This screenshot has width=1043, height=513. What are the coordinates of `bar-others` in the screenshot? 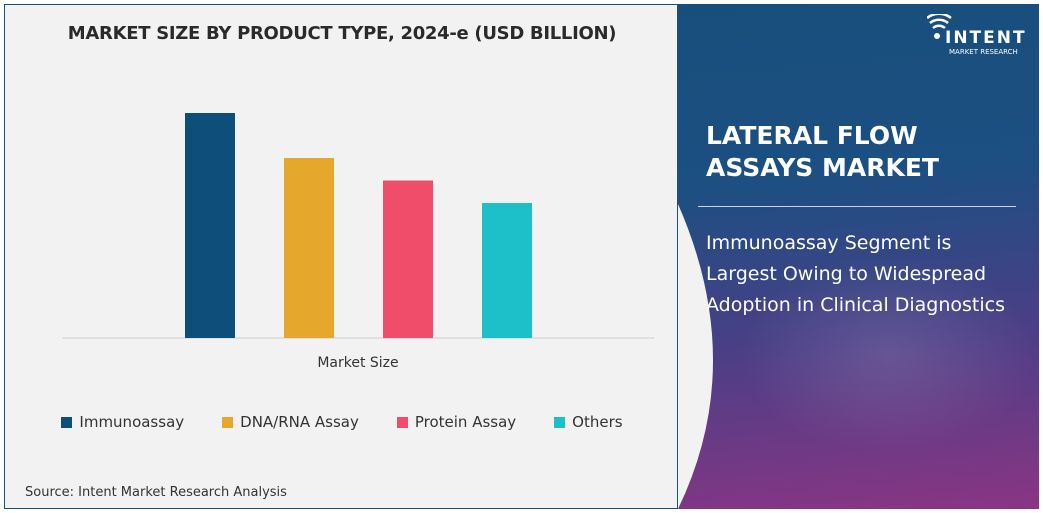 It's located at (507, 270).